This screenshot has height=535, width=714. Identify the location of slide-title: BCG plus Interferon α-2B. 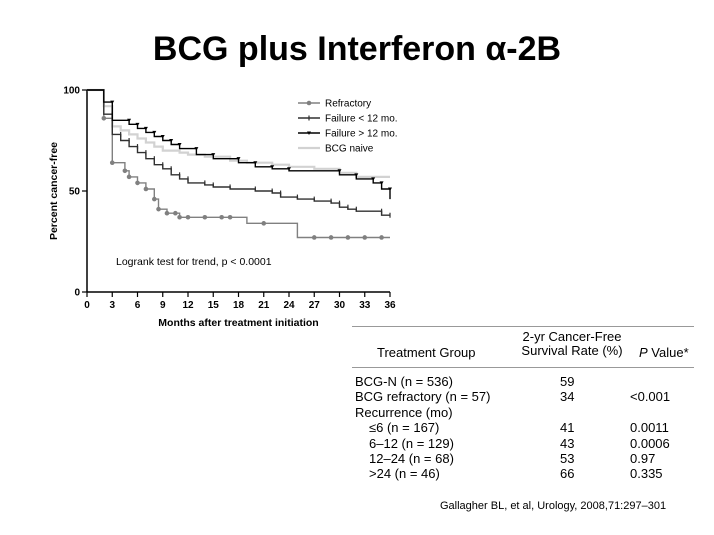
(357, 49).